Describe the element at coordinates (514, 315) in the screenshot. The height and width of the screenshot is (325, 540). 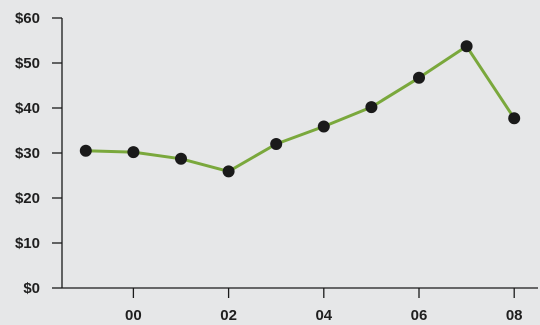
I see `x-tick-label: 08` at that location.